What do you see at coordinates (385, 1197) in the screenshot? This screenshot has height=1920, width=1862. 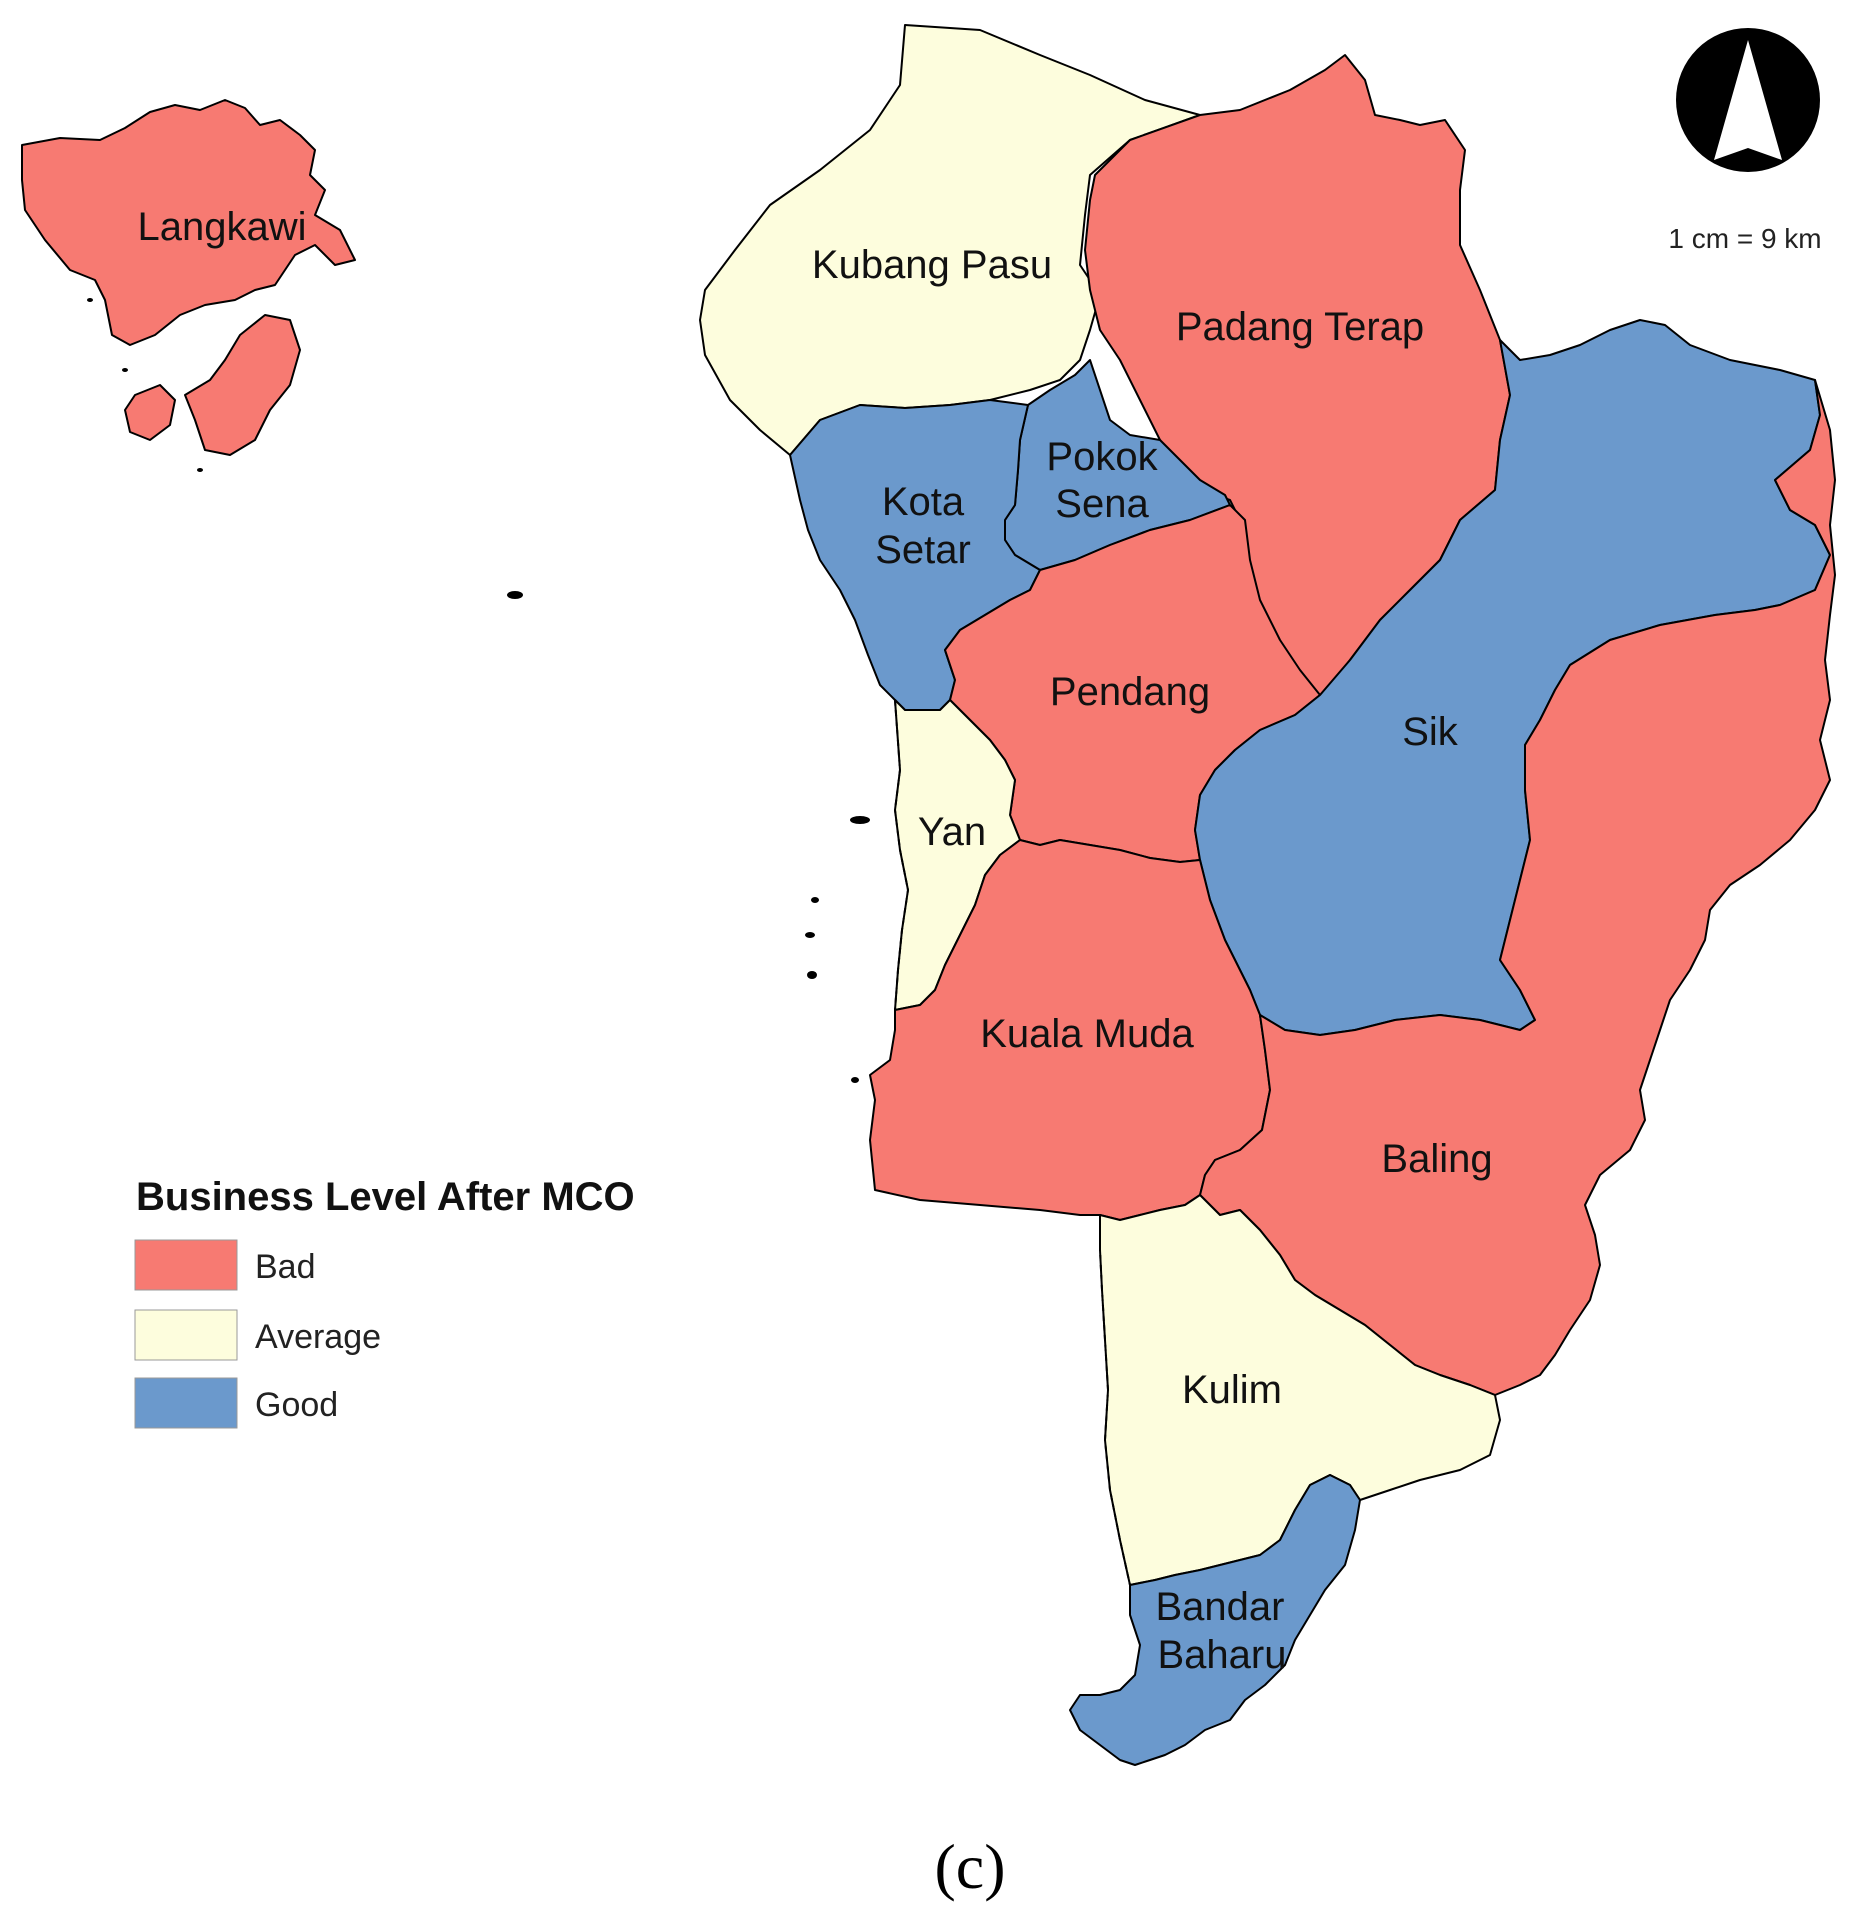 I see `legend-title: Business Level After MCO` at bounding box center [385, 1197].